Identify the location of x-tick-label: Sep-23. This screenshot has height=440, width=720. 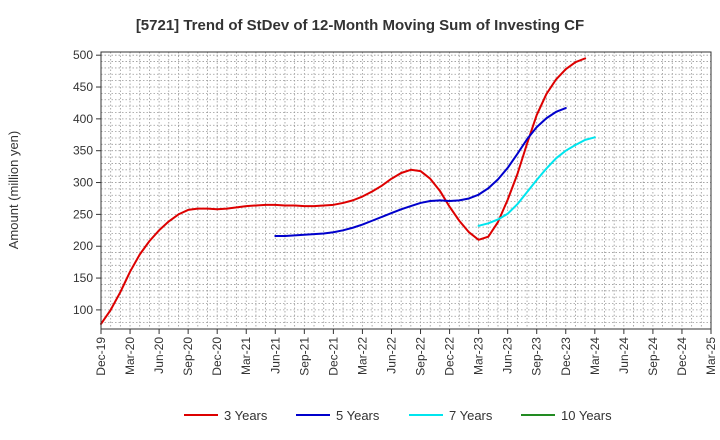
(537, 356).